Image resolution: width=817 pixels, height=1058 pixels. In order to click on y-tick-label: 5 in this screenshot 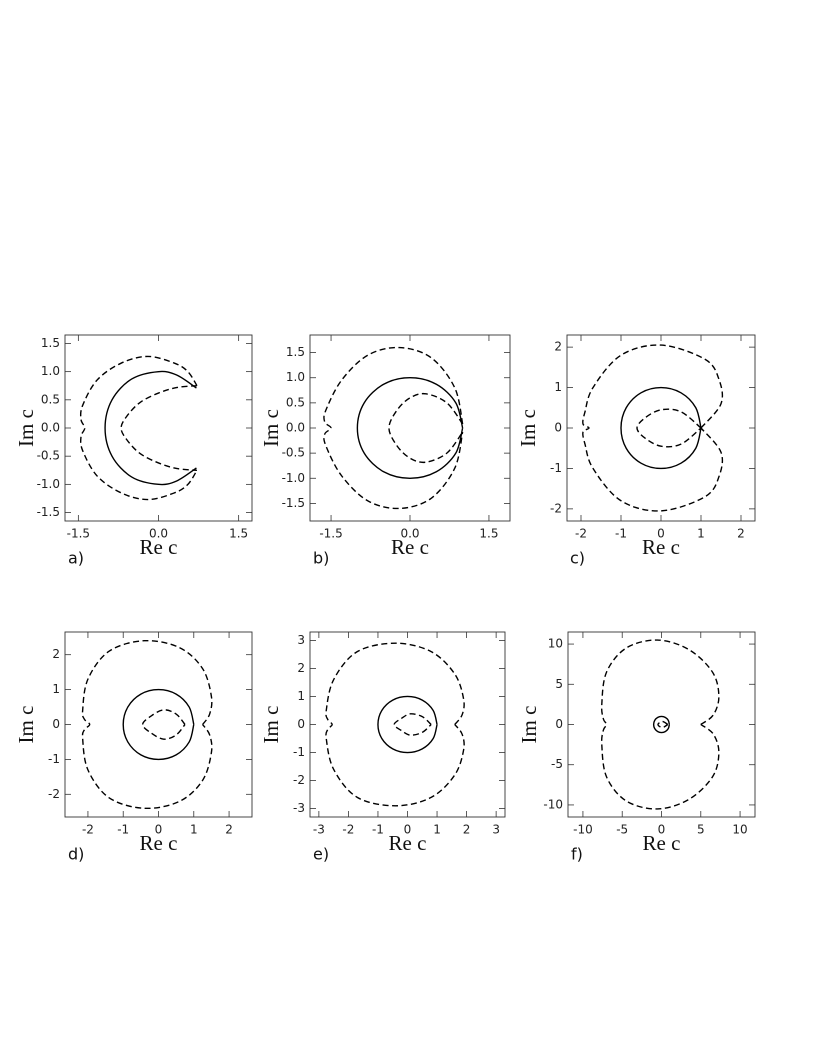, I will do `click(559, 684)`.